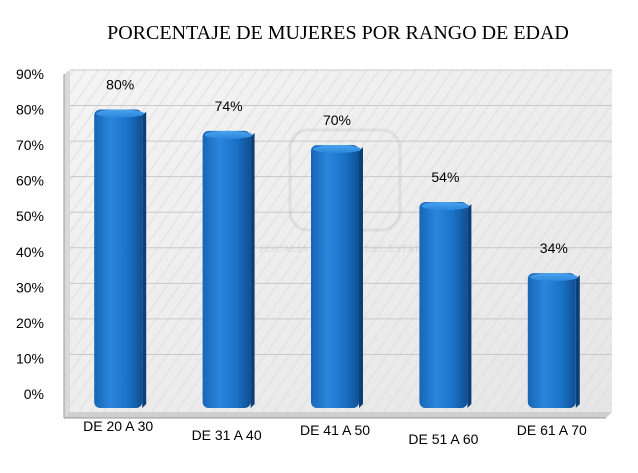  Describe the element at coordinates (118, 426) in the screenshot. I see `category-label: DE 20 A 30` at that location.